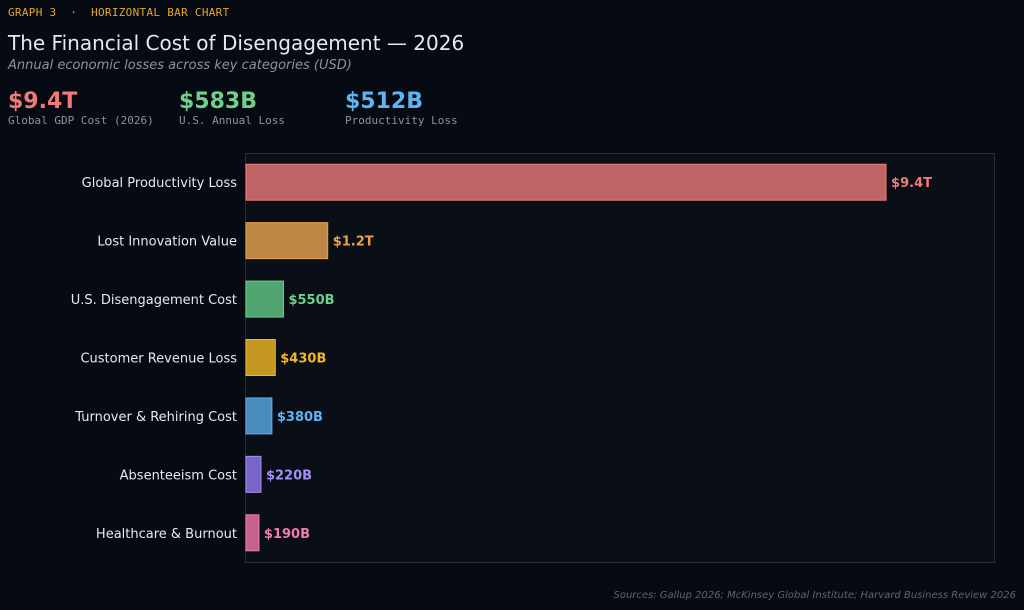 The image size is (1024, 610). I want to click on kpi-us-annual: $583B U.S. Annual Loss, so click(232, 107).